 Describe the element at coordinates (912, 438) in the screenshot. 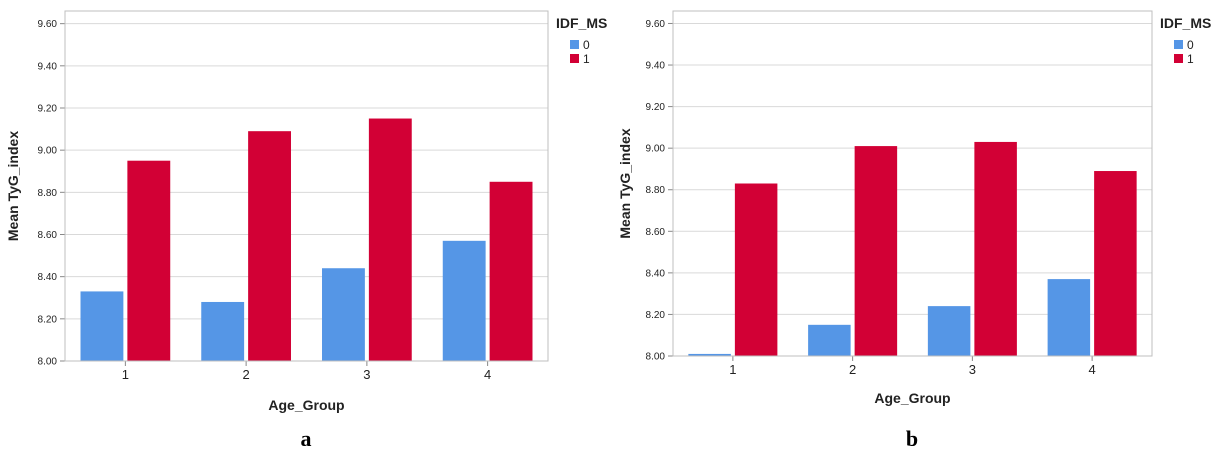

I see `panel-label: b` at that location.